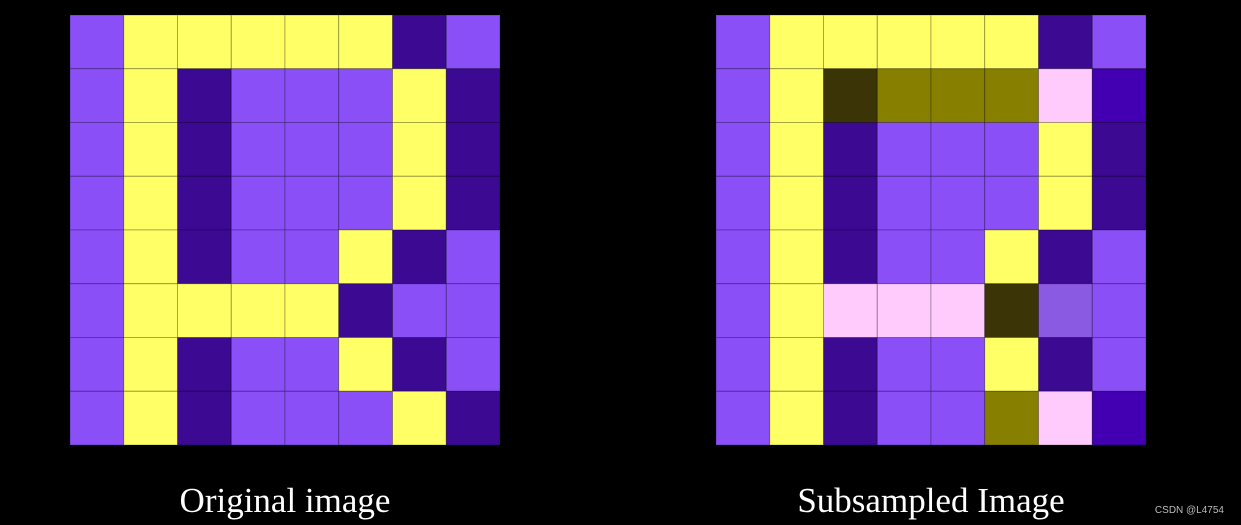  What do you see at coordinates (930, 500) in the screenshot?
I see `caption: Subsampled Image` at bounding box center [930, 500].